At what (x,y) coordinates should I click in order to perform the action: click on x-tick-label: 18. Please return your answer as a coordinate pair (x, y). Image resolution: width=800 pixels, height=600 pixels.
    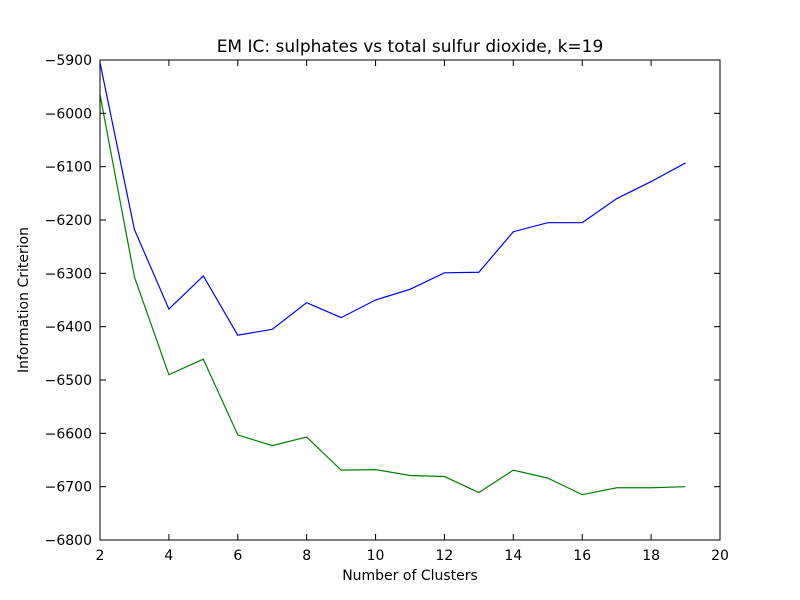
    Looking at the image, I should click on (651, 556).